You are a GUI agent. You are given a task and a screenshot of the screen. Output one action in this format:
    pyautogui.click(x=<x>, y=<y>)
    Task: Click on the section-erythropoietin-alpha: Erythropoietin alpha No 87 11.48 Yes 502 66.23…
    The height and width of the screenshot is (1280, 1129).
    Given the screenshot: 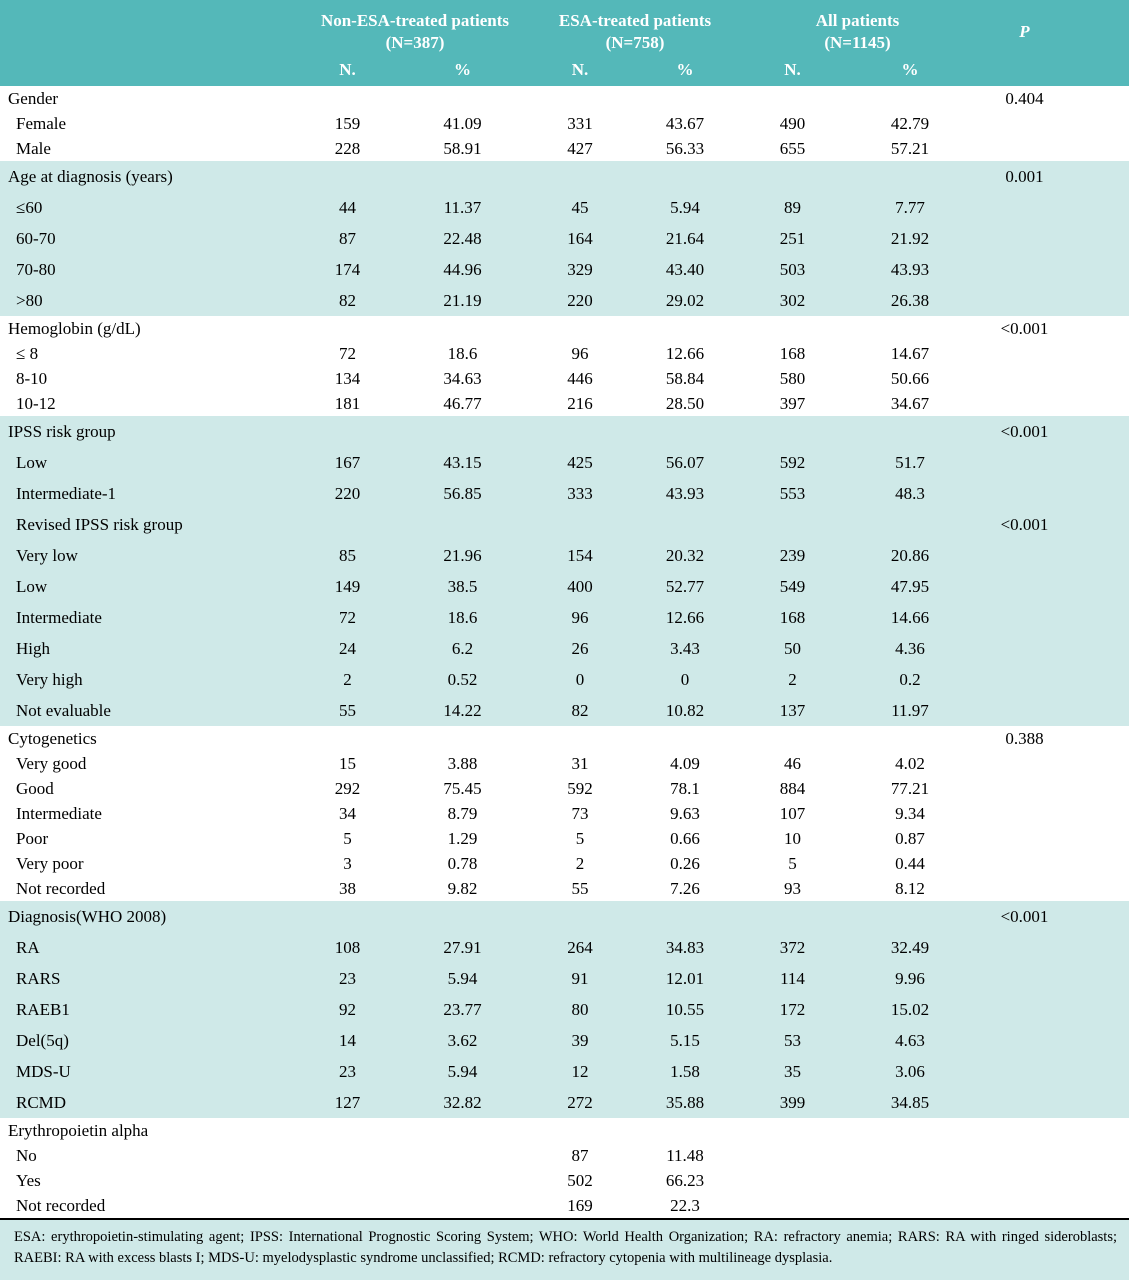 What is the action you would take?
    pyautogui.click(x=564, y=1168)
    